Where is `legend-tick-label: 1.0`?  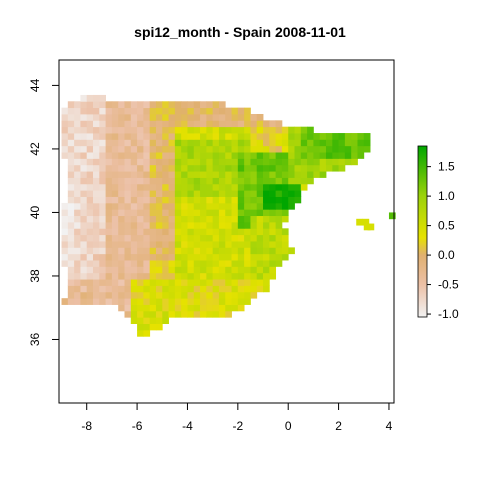 legend-tick-label: 1.0 is located at coordinates (446, 196).